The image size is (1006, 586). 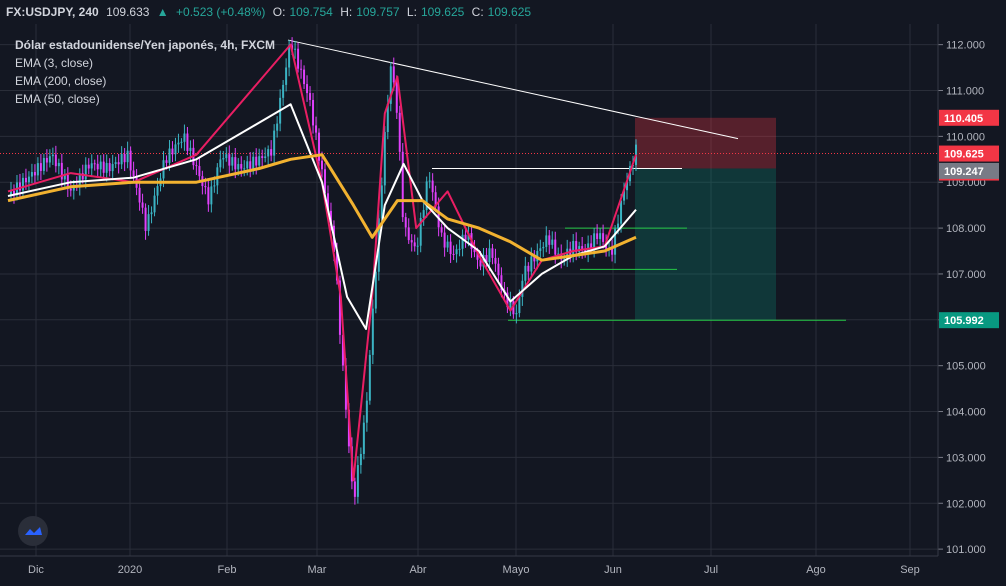 What do you see at coordinates (54, 63) in the screenshot?
I see `indicator-ema-3: EMA (3, close)` at bounding box center [54, 63].